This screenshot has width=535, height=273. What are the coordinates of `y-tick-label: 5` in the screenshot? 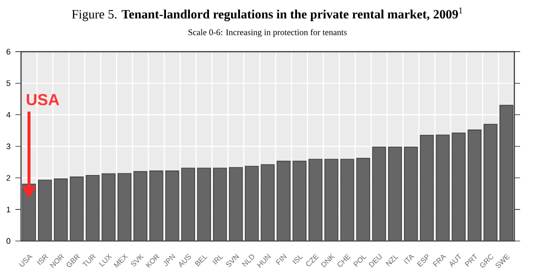 It's located at (8, 83).